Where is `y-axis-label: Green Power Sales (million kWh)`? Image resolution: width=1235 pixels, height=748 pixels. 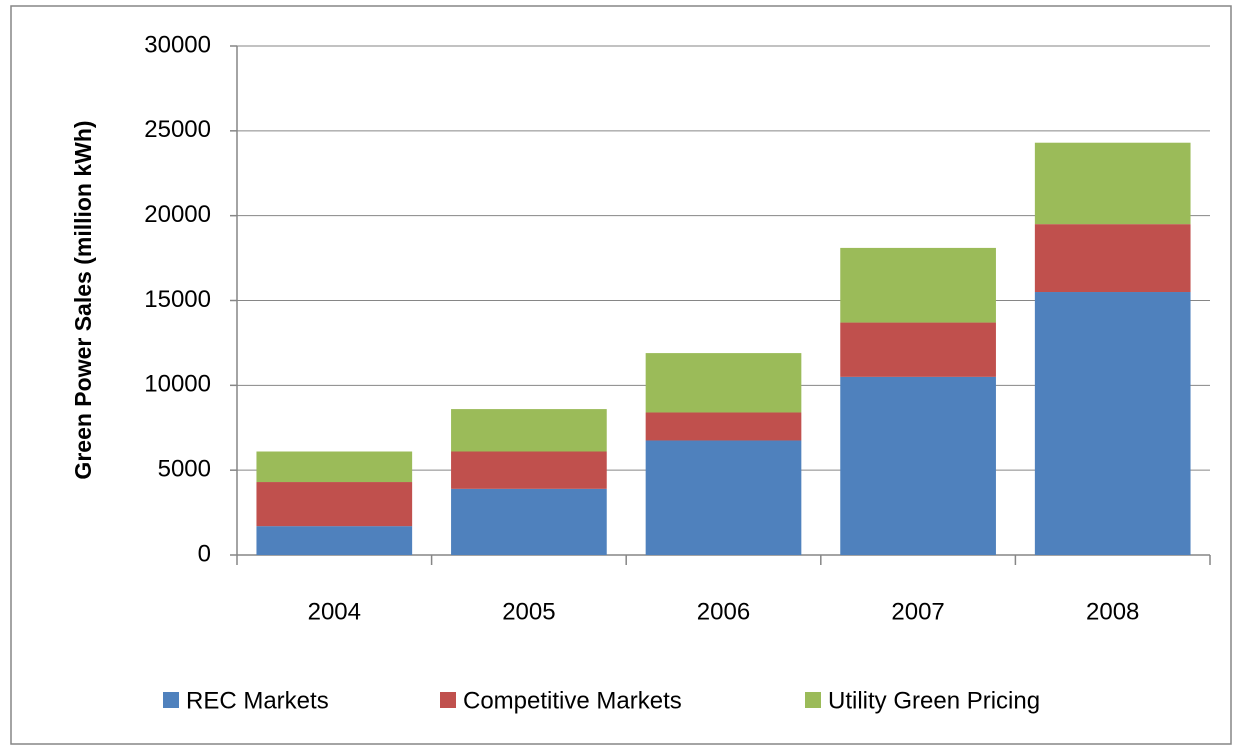
y-axis-label: Green Power Sales (million kWh) is located at coordinates (83, 299).